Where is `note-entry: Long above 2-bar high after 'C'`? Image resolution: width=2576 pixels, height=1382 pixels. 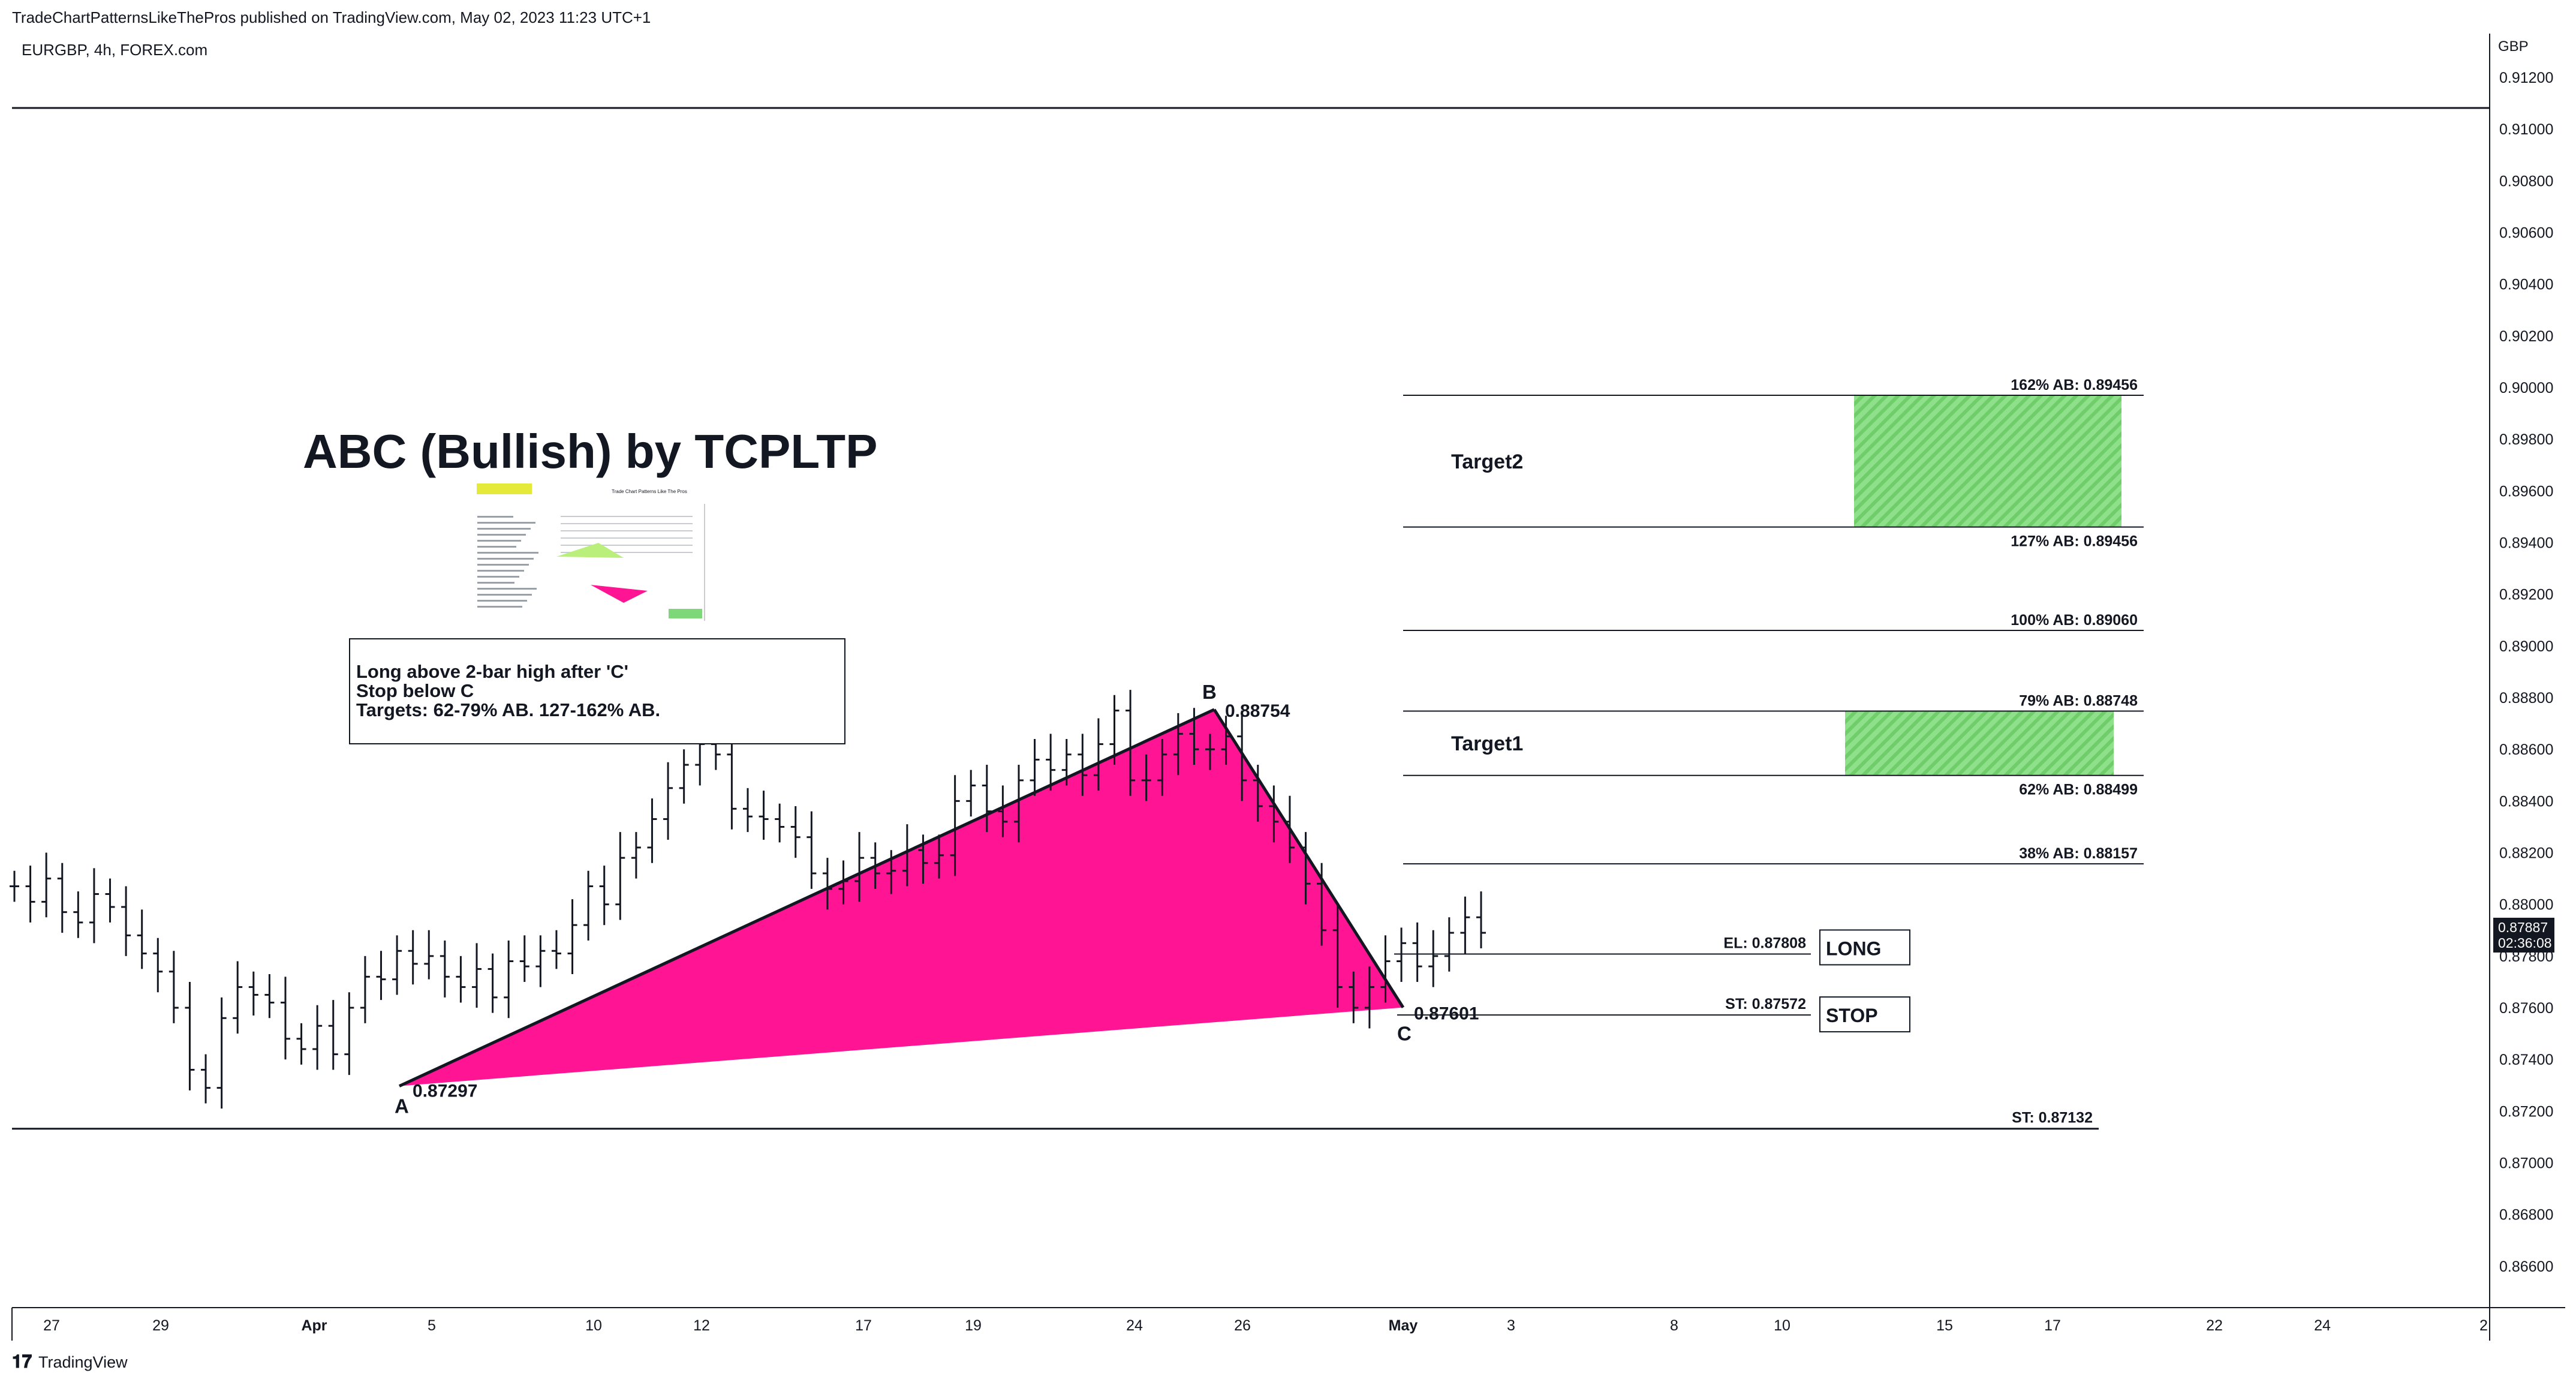
note-entry: Long above 2-bar high after 'C' is located at coordinates (492, 671).